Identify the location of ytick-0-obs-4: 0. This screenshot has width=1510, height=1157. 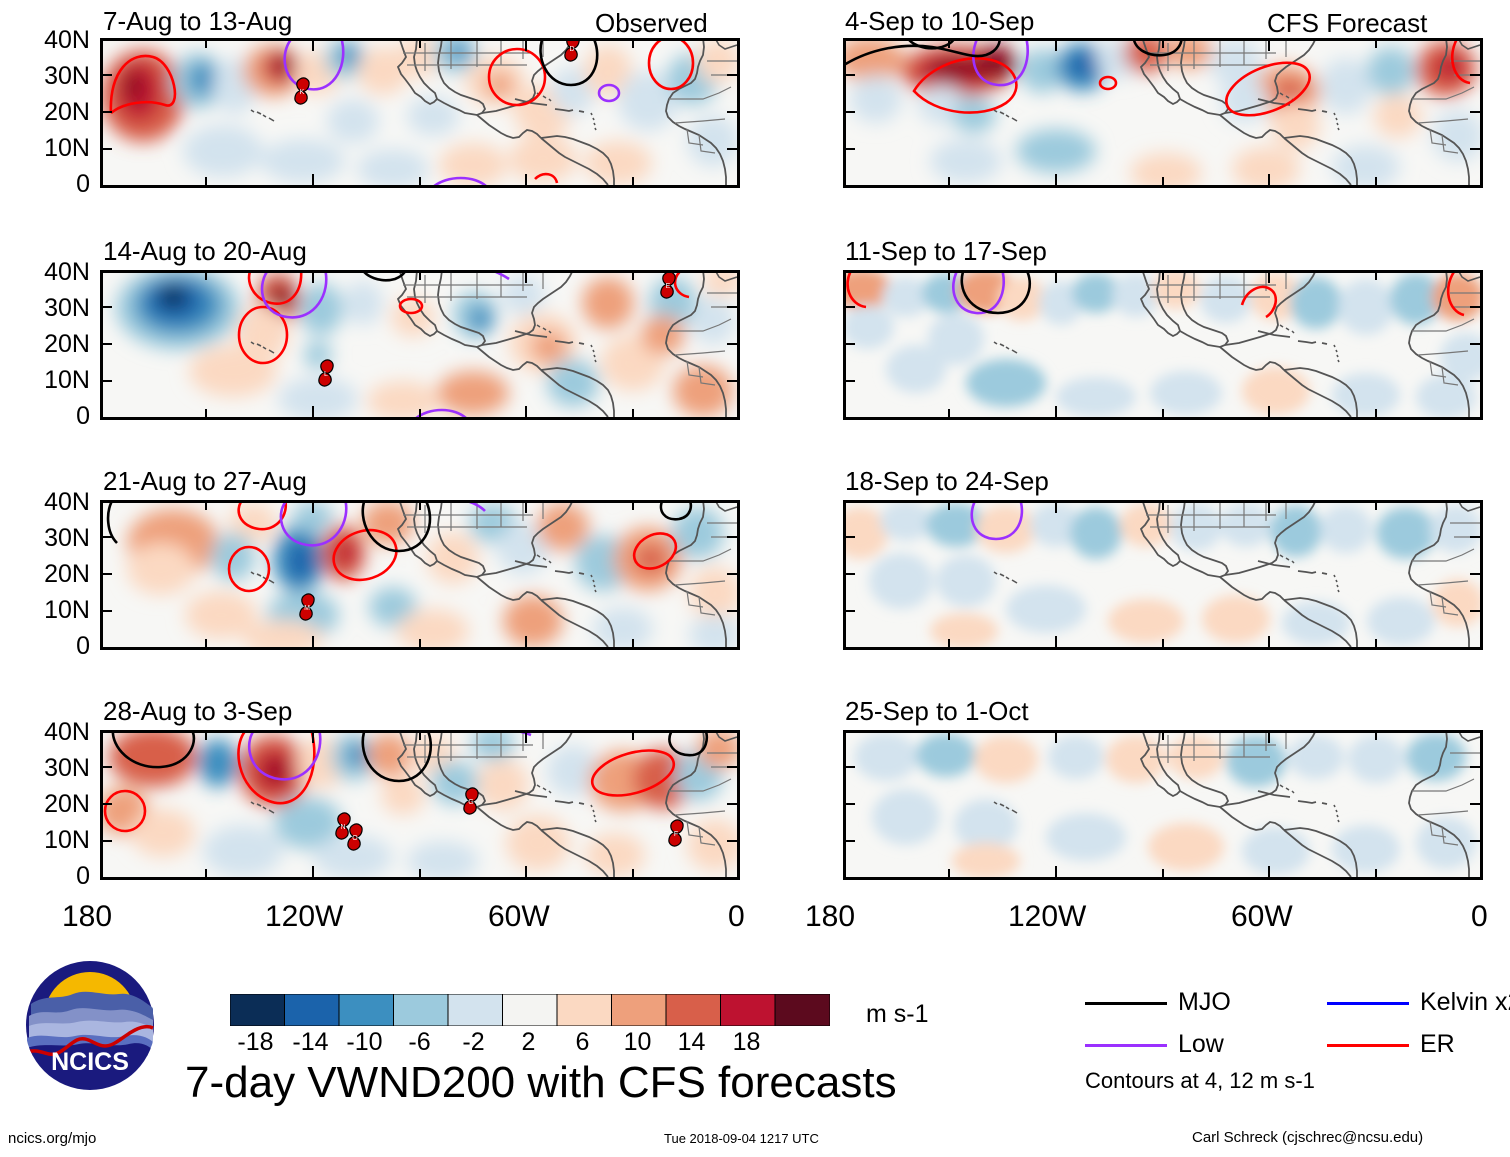
(83, 876).